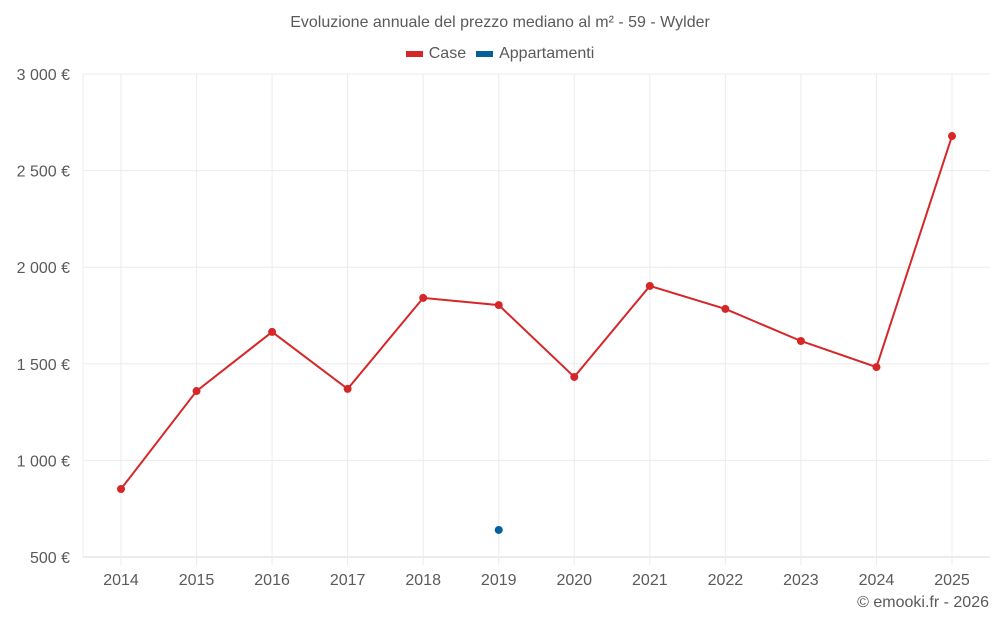 The height and width of the screenshot is (625, 1000). What do you see at coordinates (50, 558) in the screenshot?
I see `y-tick-label: 500 €` at bounding box center [50, 558].